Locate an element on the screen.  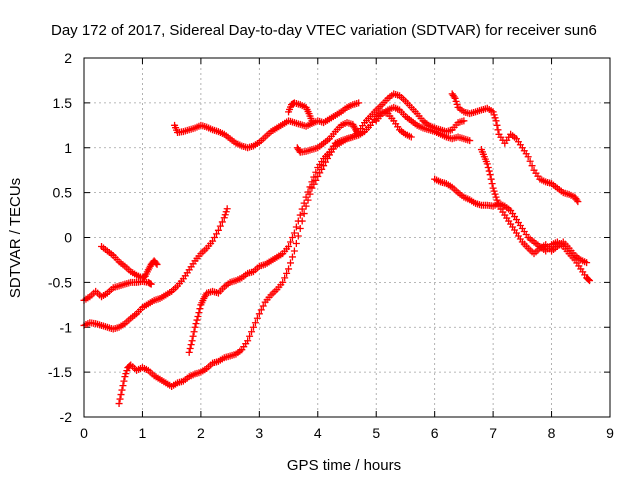
x-tick-label: 9 is located at coordinates (610, 433).